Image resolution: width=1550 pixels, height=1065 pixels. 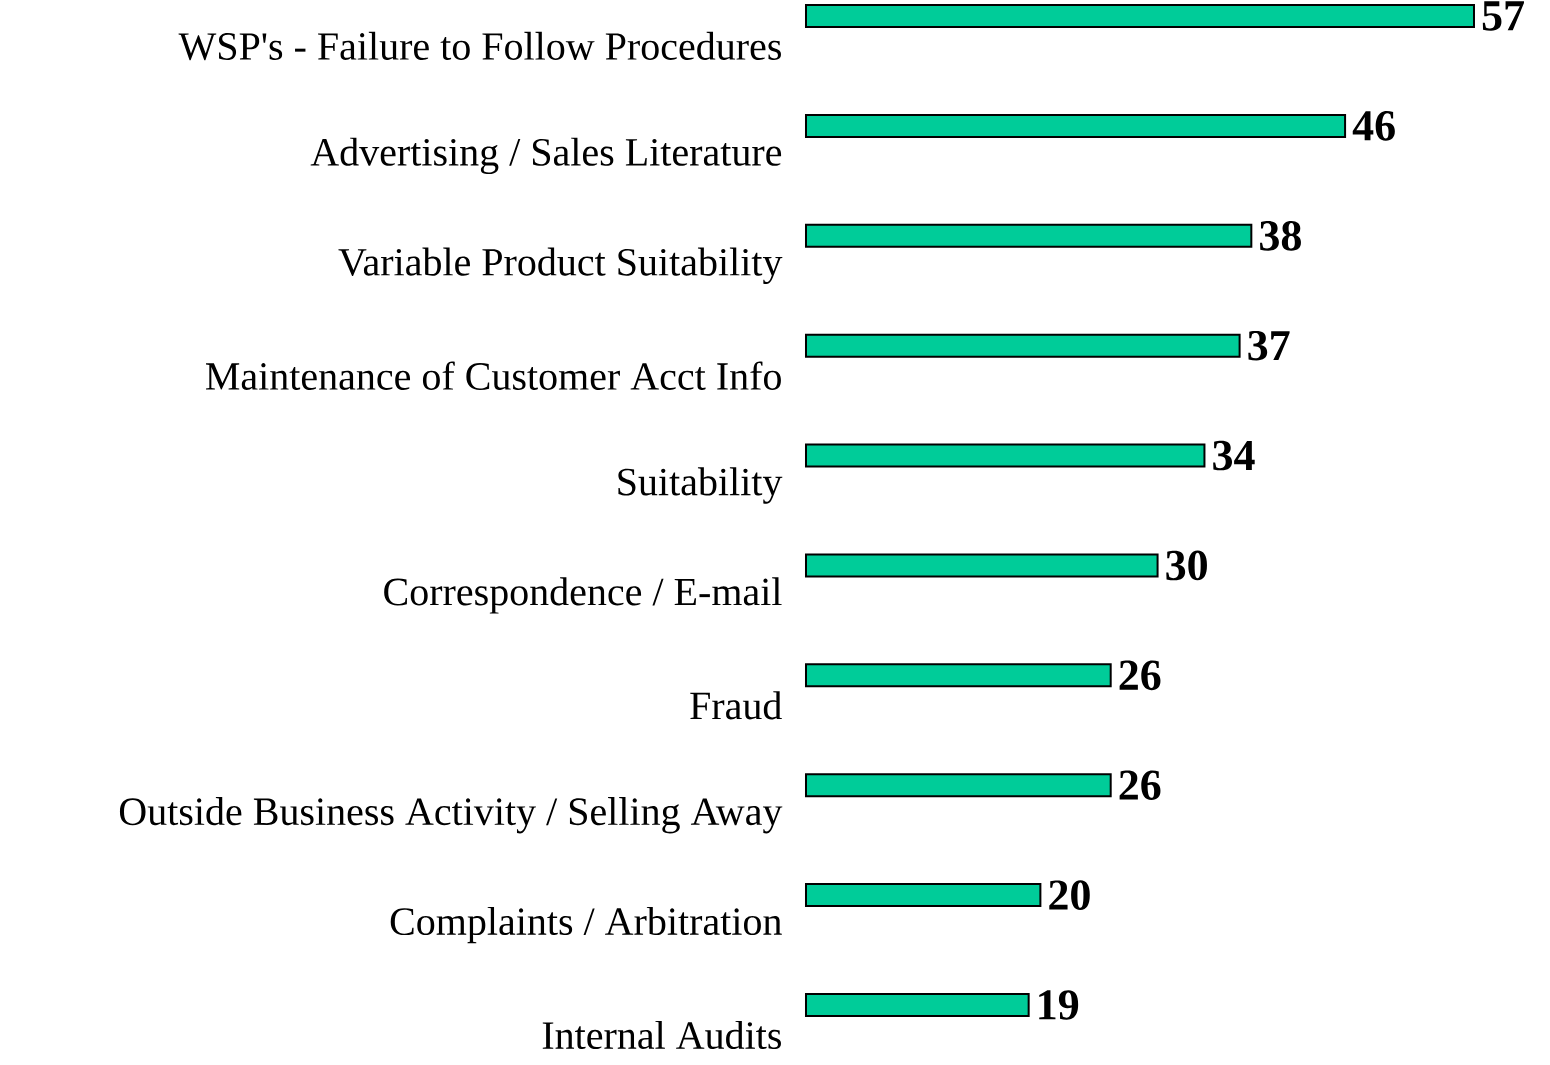 I want to click on data-label: 37, so click(x=1269, y=345).